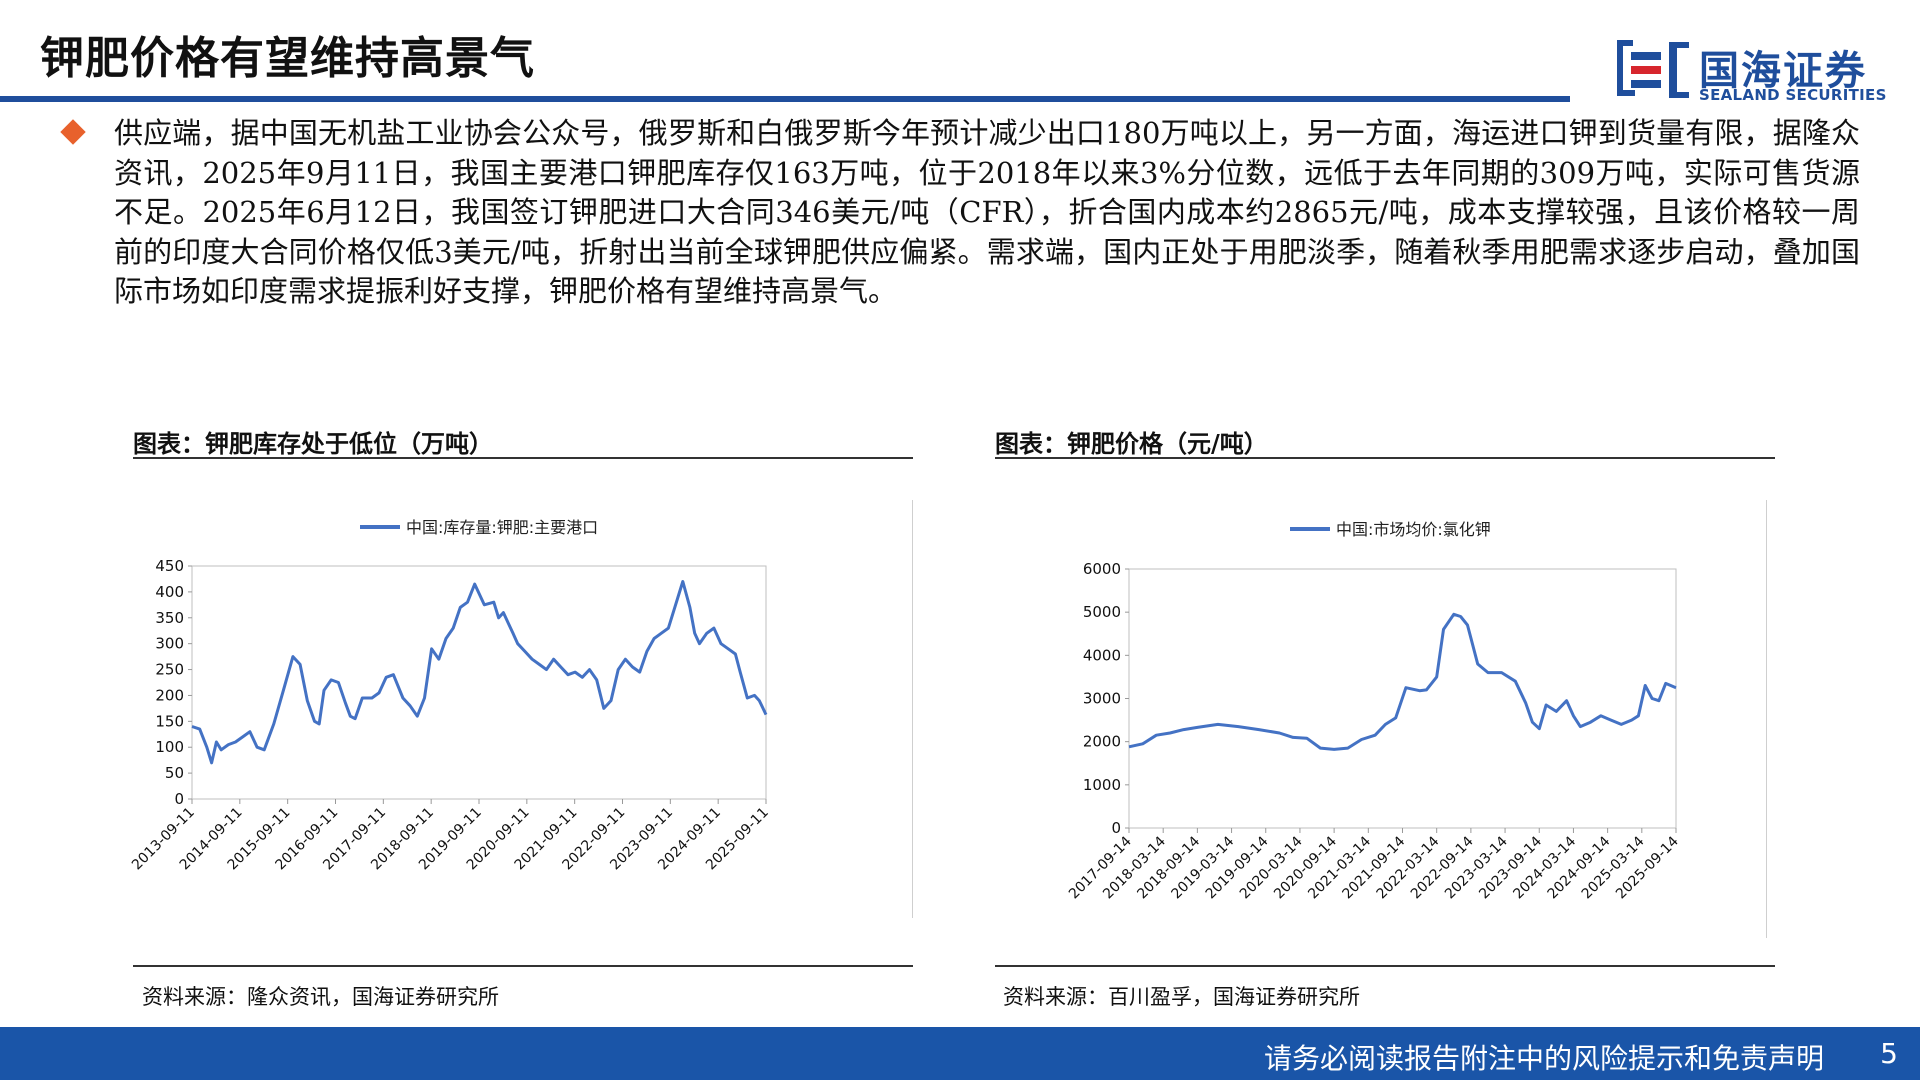 The height and width of the screenshot is (1080, 1920). I want to click on page-title: 钾肥价格有望维持高景气, so click(287, 58).